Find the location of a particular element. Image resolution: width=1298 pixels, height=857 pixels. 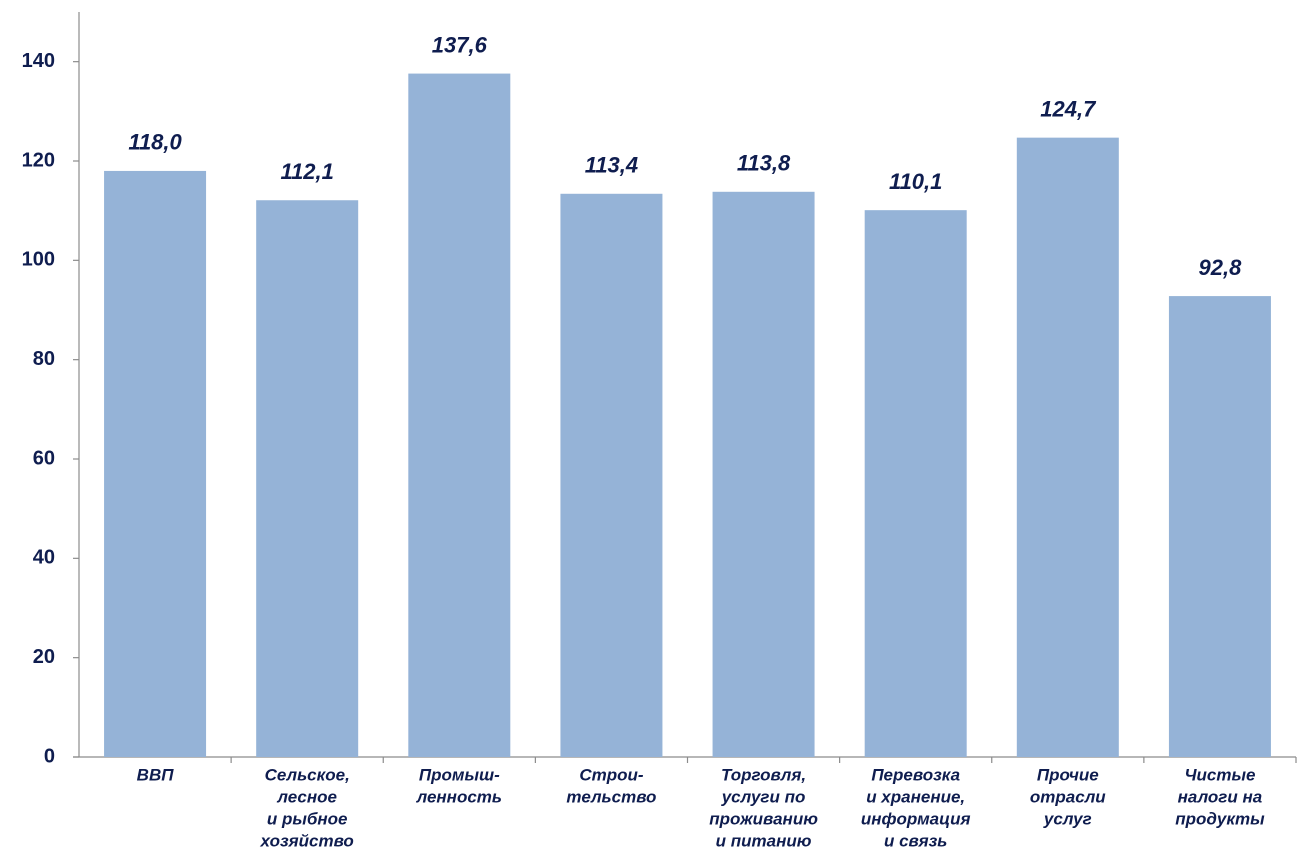

value-label: 137,6 is located at coordinates (460, 44).